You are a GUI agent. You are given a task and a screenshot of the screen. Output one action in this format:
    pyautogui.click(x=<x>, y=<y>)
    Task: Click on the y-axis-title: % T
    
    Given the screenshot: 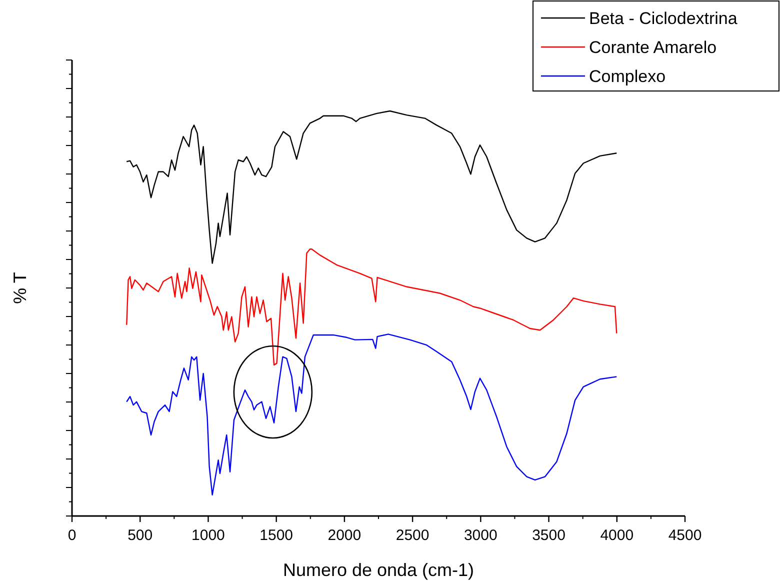 What is the action you would take?
    pyautogui.click(x=20, y=288)
    